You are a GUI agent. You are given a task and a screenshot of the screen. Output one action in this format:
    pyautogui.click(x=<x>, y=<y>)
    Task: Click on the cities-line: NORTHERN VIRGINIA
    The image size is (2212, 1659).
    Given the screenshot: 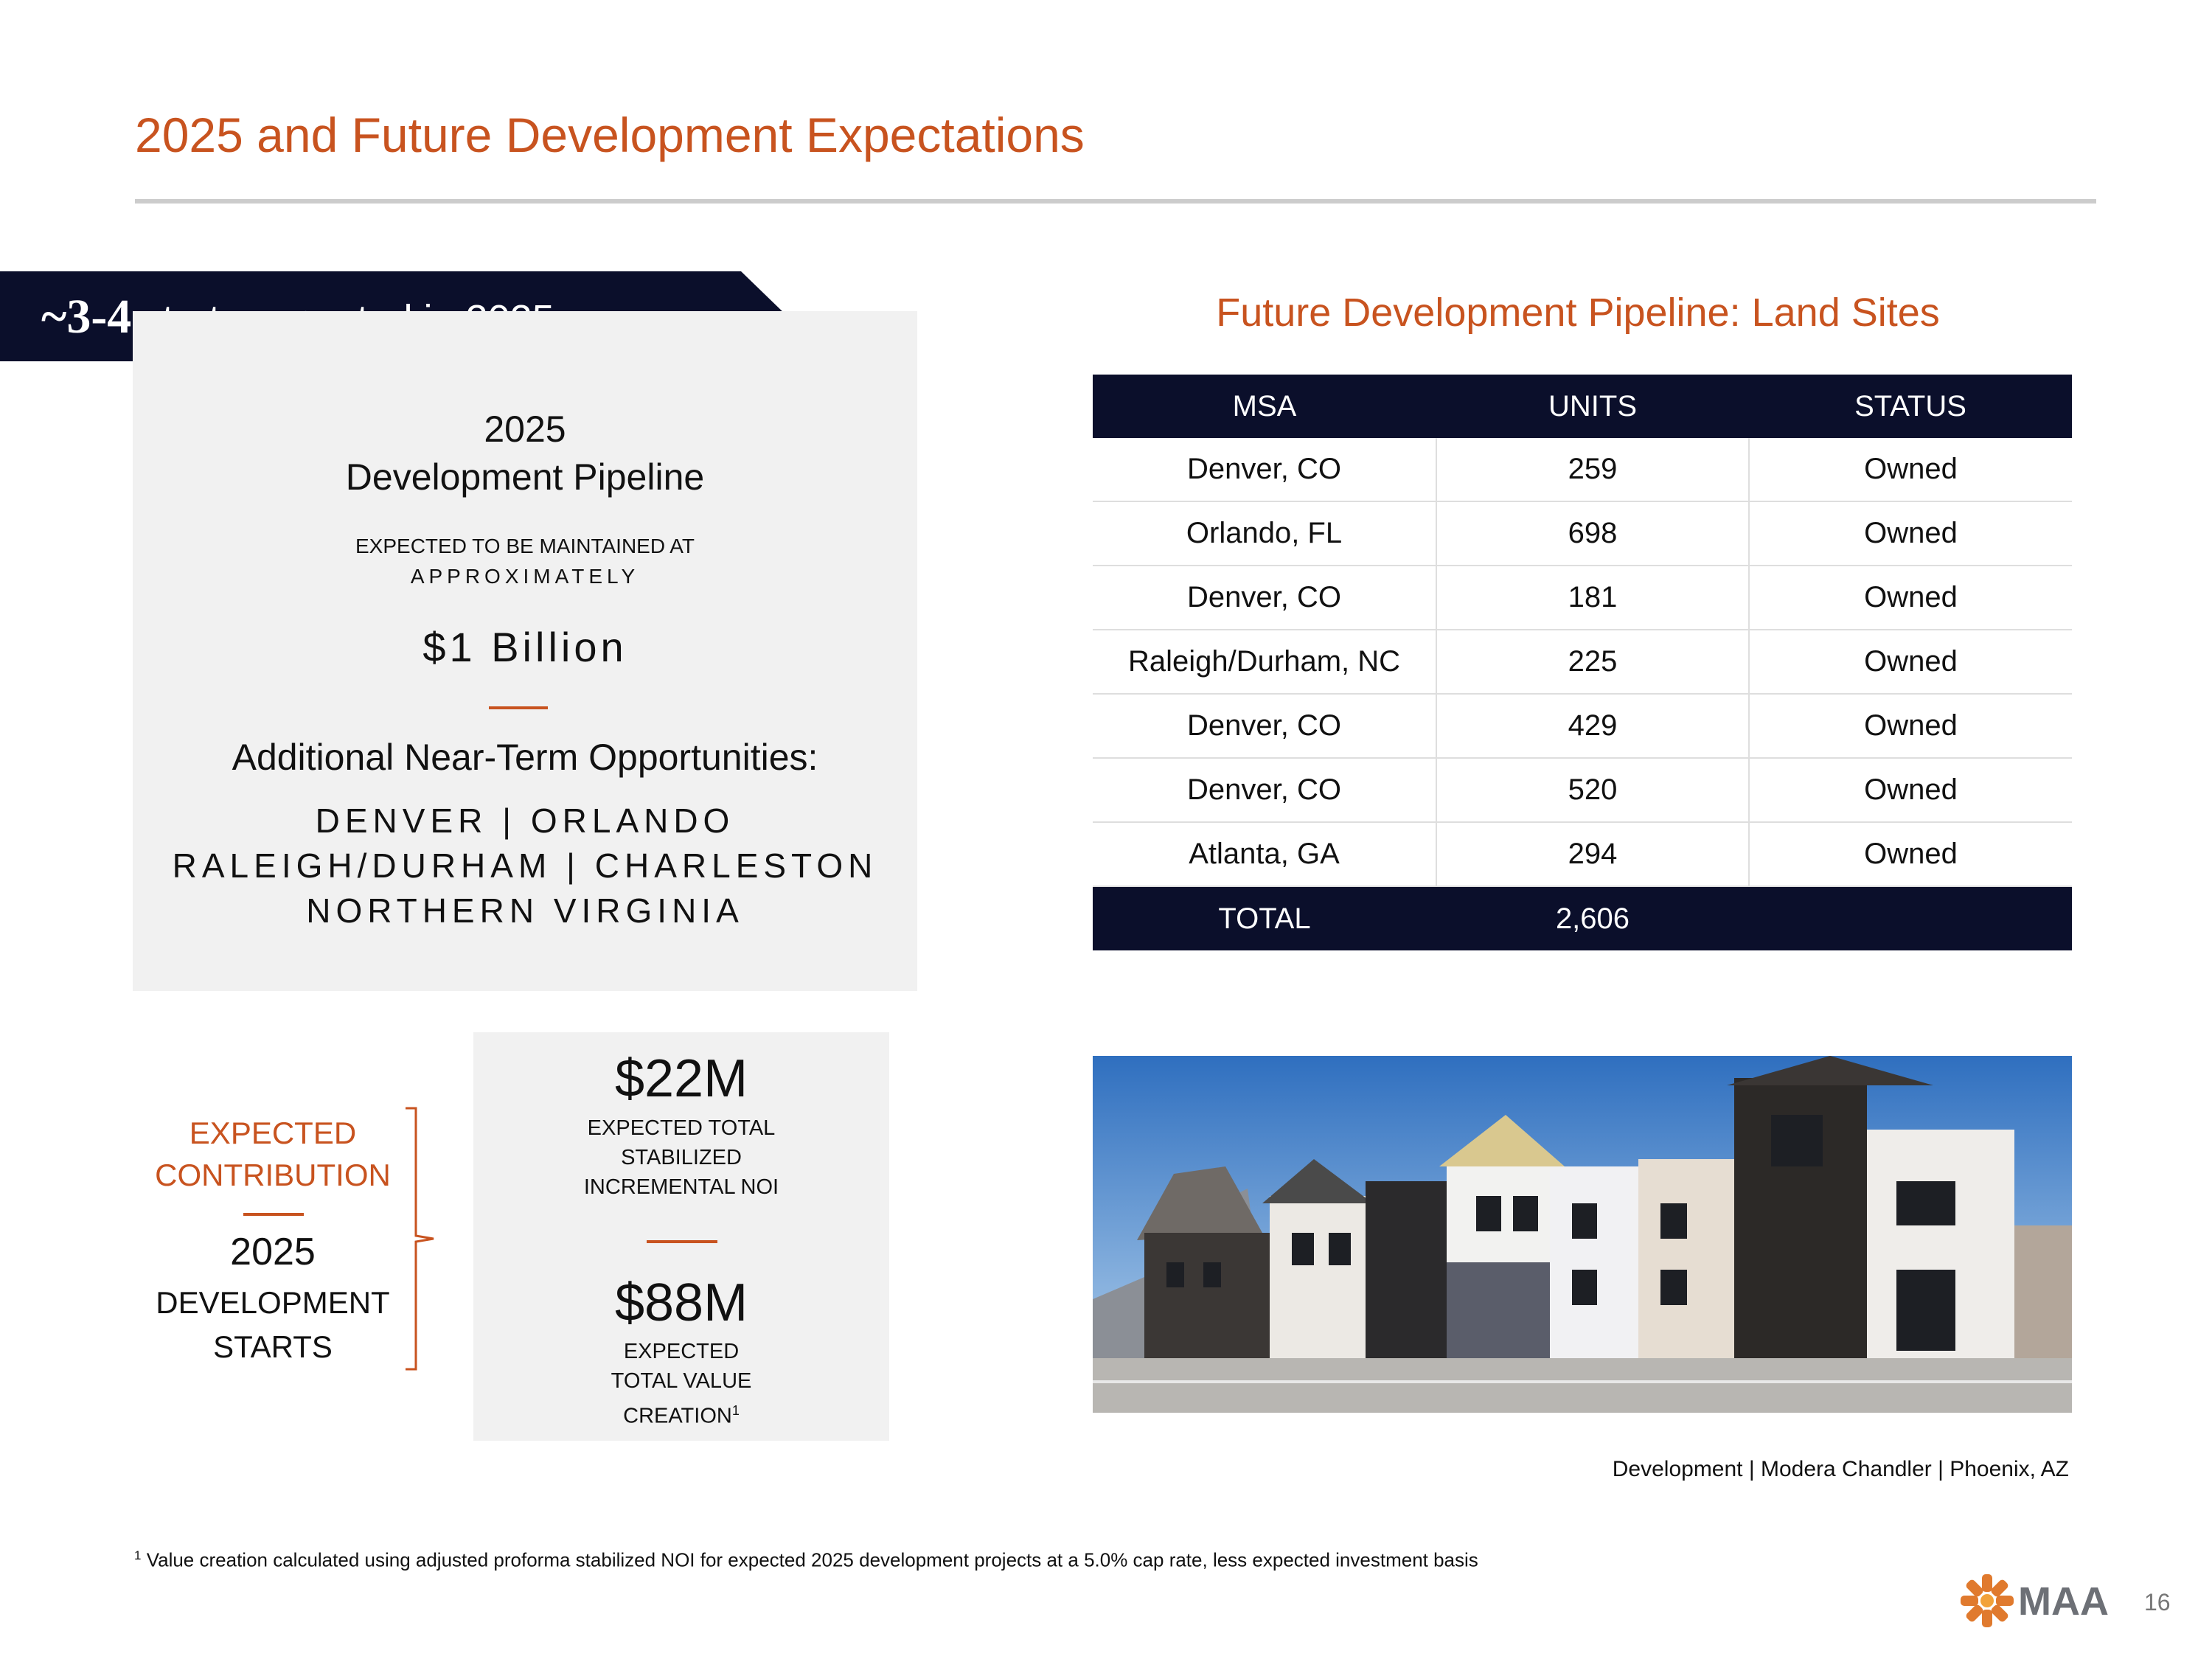 What is the action you would take?
    pyautogui.click(x=525, y=910)
    